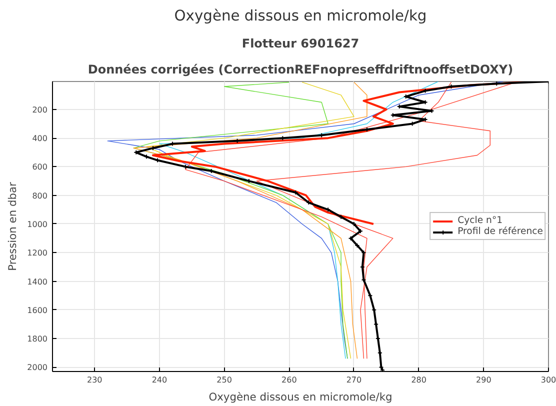  Describe the element at coordinates (37, 253) in the screenshot. I see `y-tick-label: 1200` at that location.